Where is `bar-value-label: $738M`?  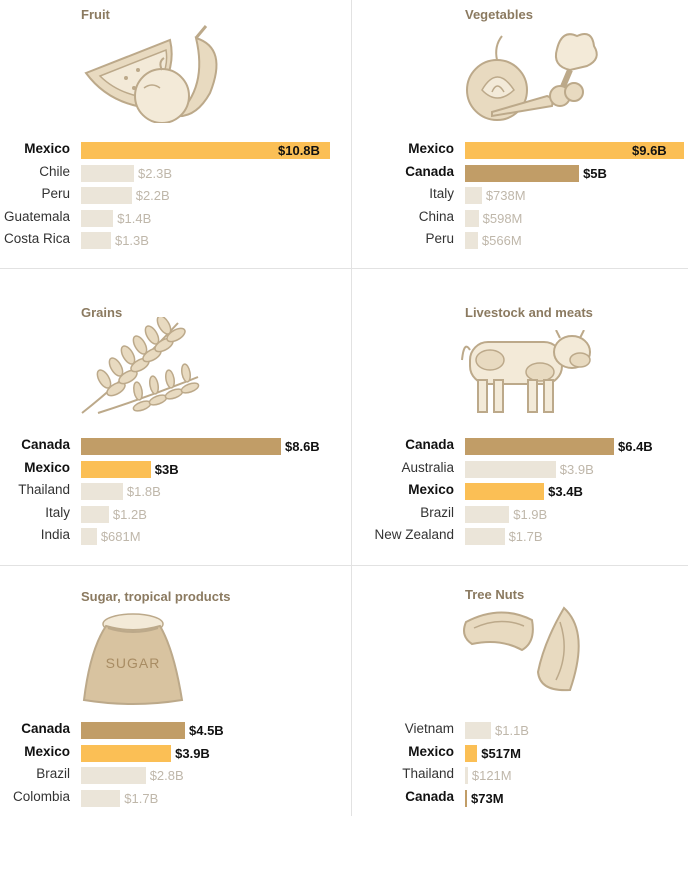 bar-value-label: $738M is located at coordinates (505, 195).